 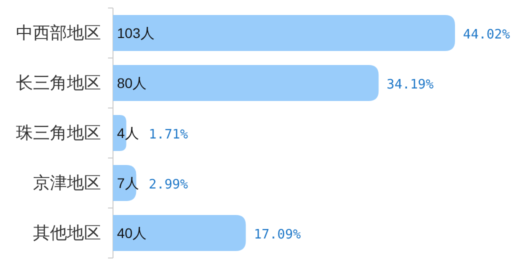 What do you see at coordinates (410, 85) in the screenshot?
I see `annotation: 34.19%` at bounding box center [410, 85].